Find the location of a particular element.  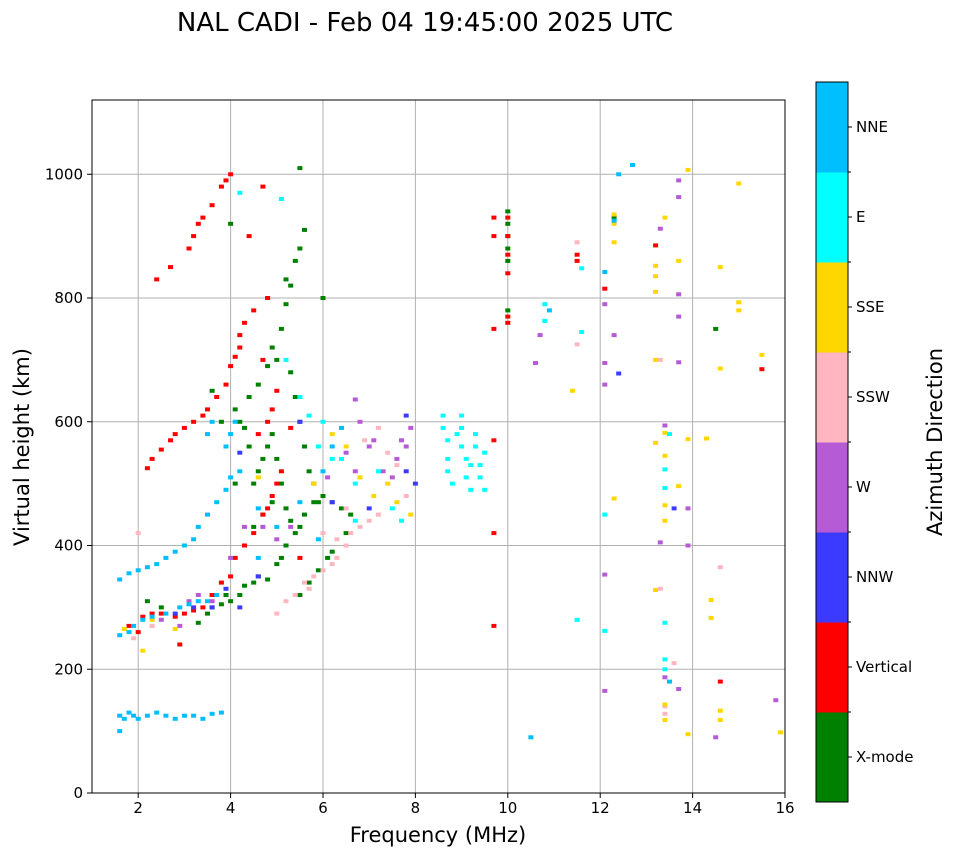

colorbar-category-label: SSE is located at coordinates (870, 307).